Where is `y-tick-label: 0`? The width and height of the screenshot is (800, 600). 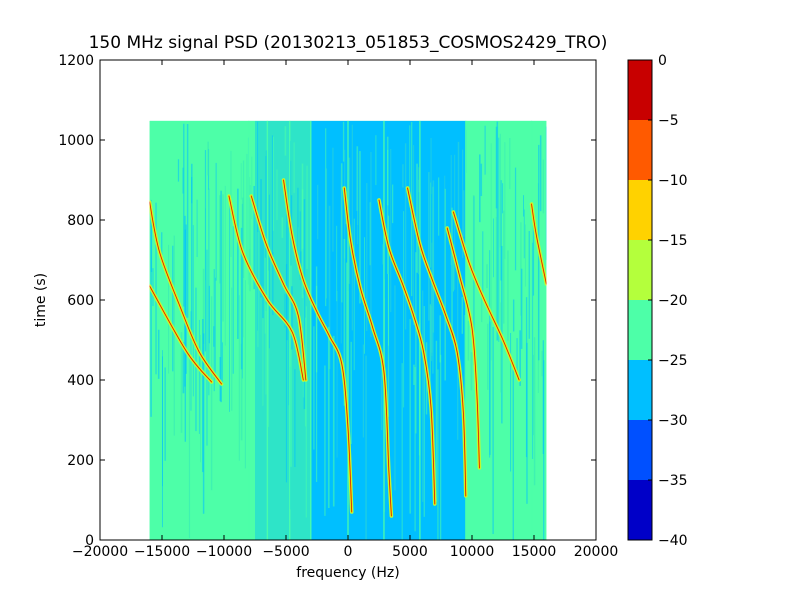 y-tick-label: 0 is located at coordinates (89, 541).